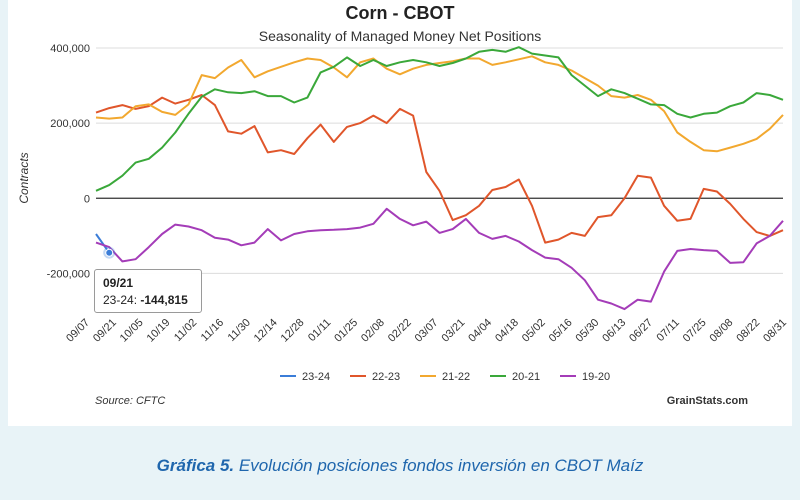 Image resolution: width=800 pixels, height=500 pixels. Describe the element at coordinates (526, 377) in the screenshot. I see `legend-label: 20-21` at that location.